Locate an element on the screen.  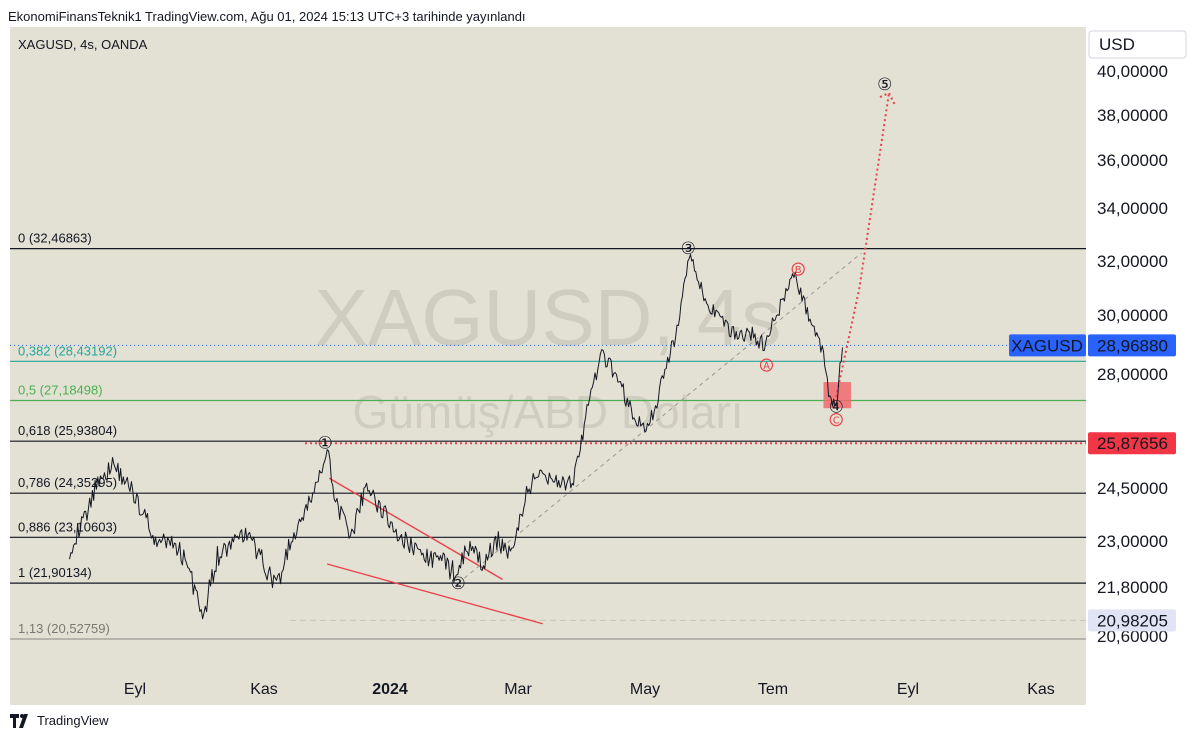
current-price-value: 28,96880 is located at coordinates (1132, 345).